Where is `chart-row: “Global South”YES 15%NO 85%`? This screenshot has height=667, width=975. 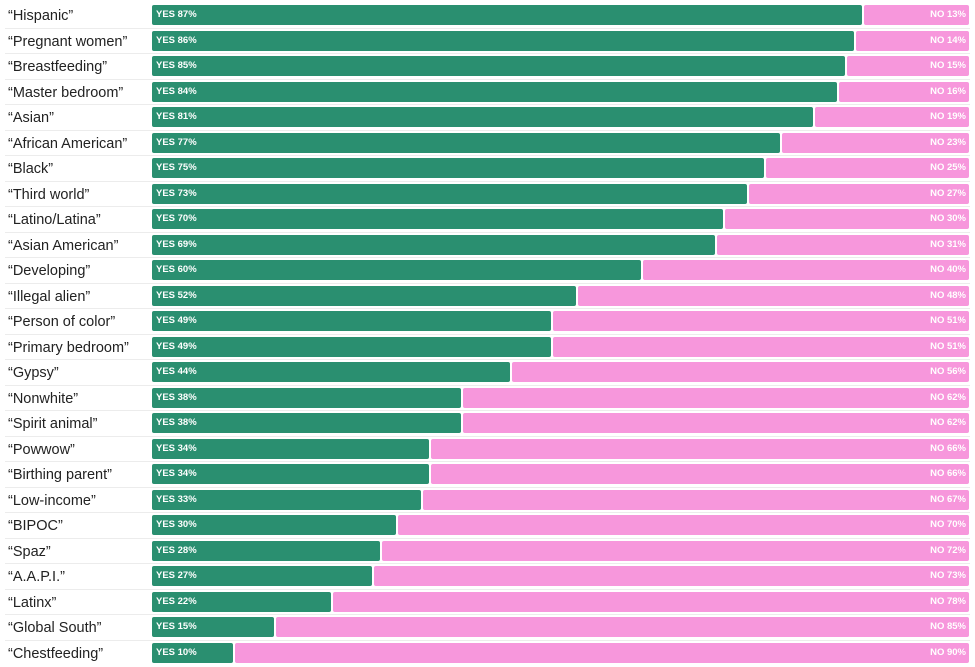
chart-row: “Global South”YES 15%NO 85% is located at coordinates (487, 629).